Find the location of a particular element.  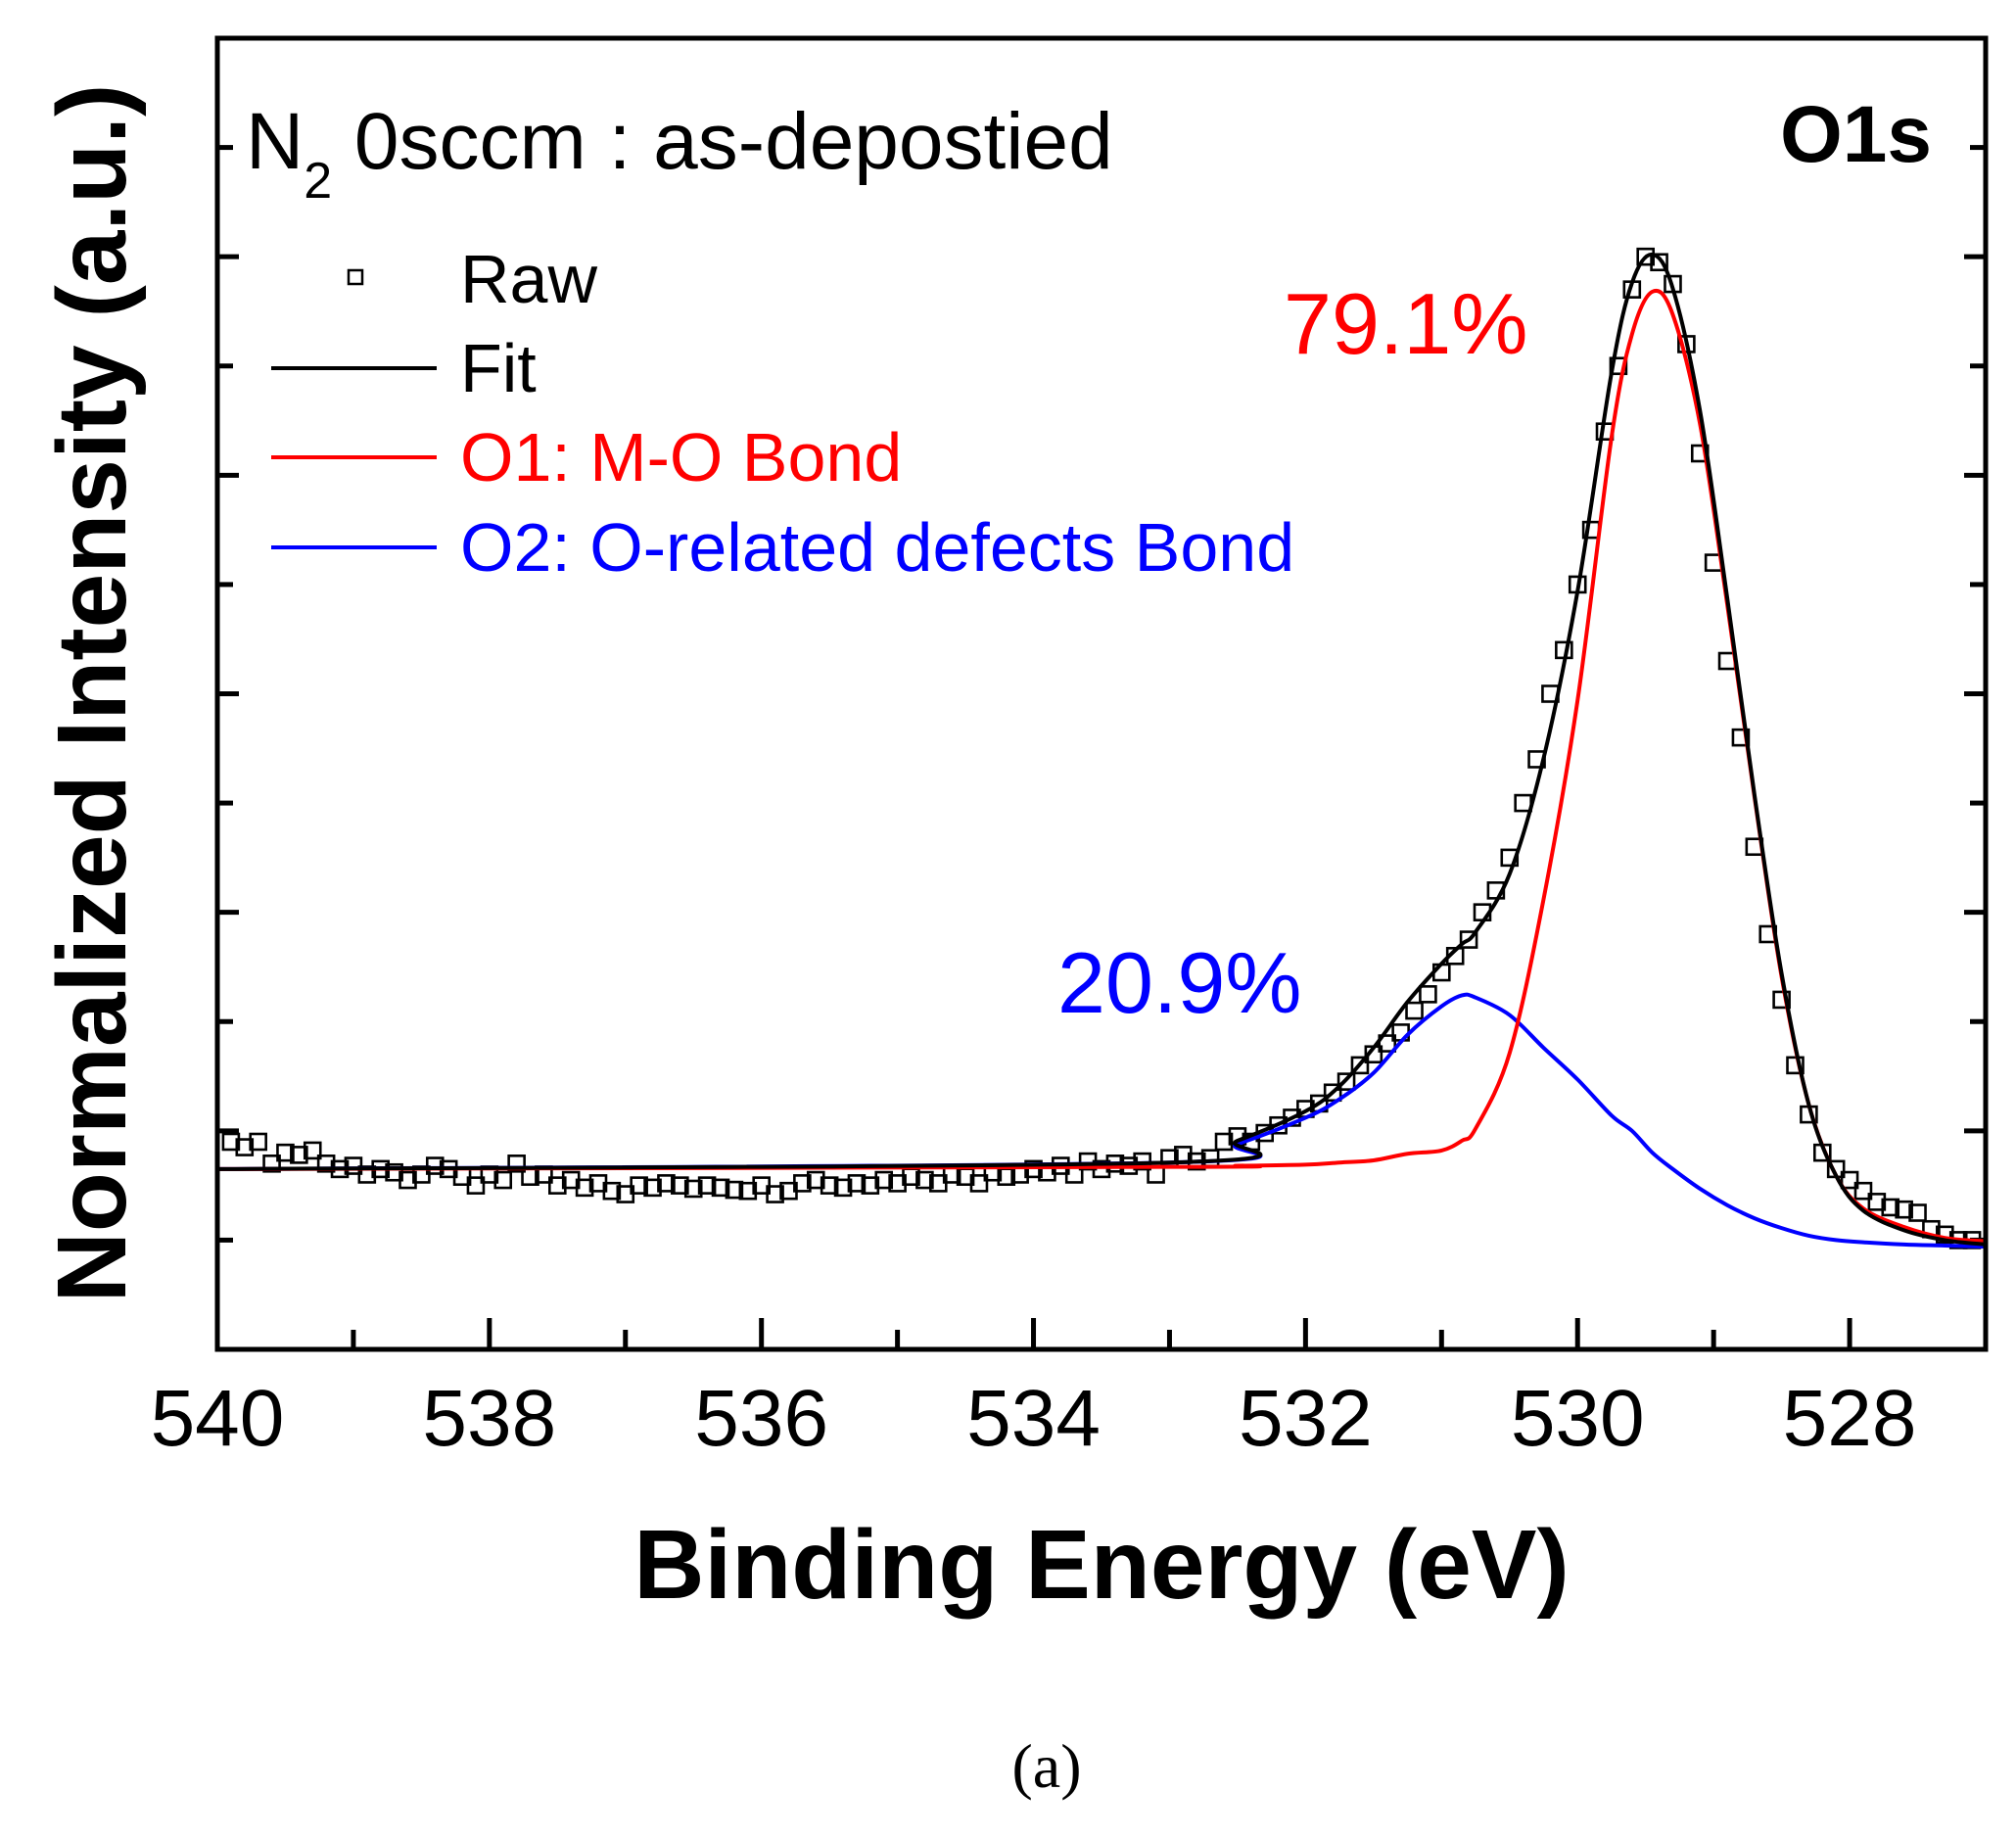

series-o2-line is located at coordinates (1101, 1120).